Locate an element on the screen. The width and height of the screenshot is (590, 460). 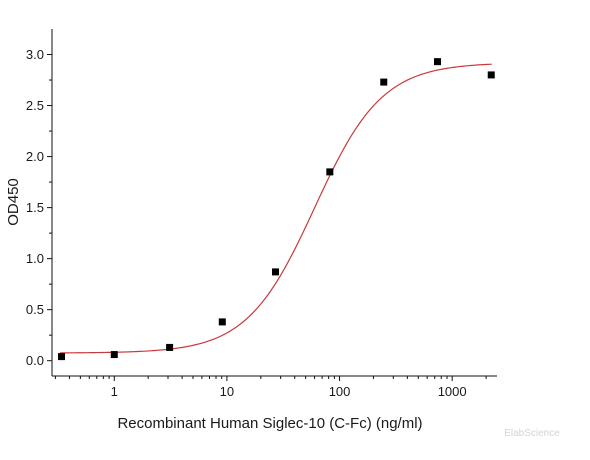
y-tick-label: 3.0 is located at coordinates (35, 54).